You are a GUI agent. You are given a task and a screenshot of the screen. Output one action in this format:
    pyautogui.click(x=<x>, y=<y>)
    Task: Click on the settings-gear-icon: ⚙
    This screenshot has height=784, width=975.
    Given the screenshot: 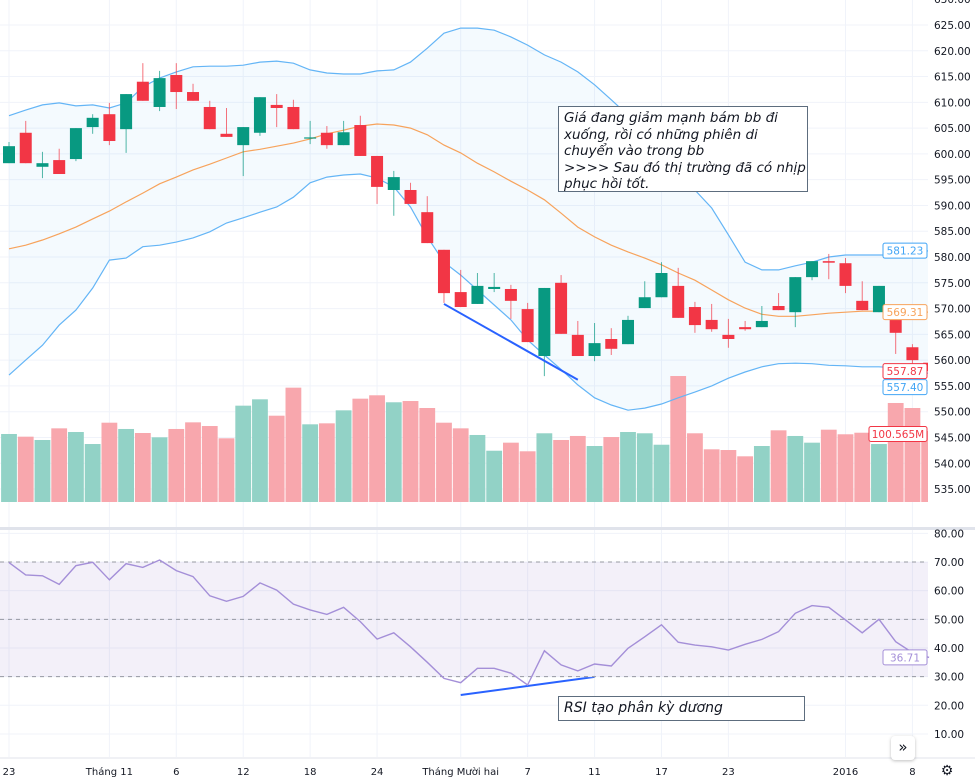 What is the action you would take?
    pyautogui.click(x=947, y=771)
    